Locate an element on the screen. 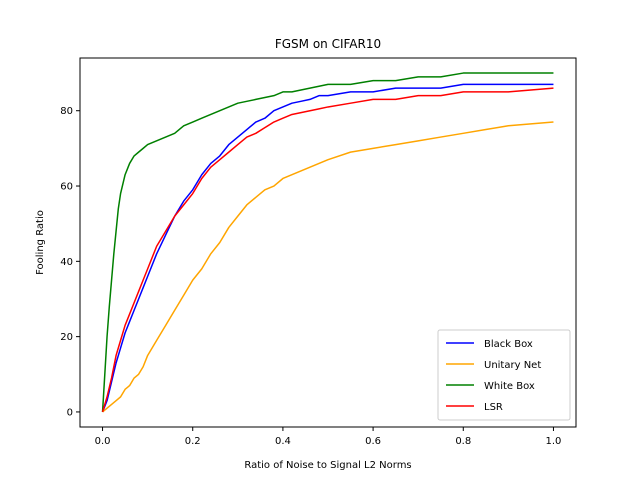 The width and height of the screenshot is (640, 480). x-tick-label: 0.4 is located at coordinates (283, 441).